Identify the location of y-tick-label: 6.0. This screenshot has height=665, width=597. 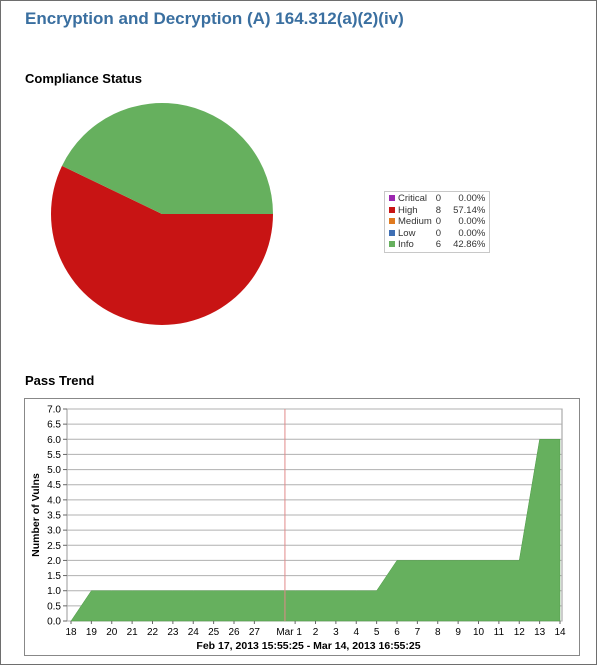
(54, 440).